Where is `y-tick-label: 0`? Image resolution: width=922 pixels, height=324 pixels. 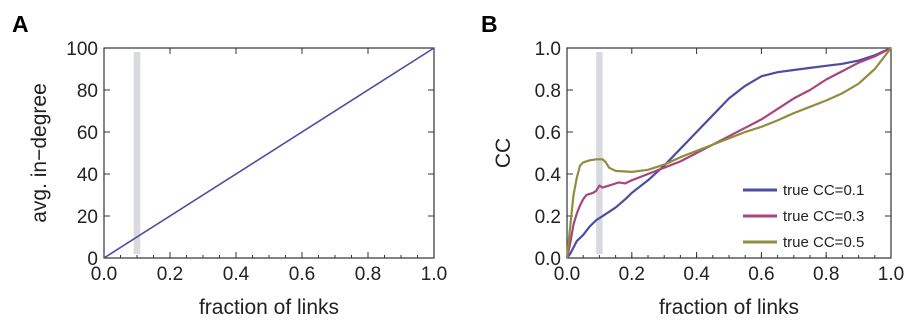 y-tick-label: 0 is located at coordinates (92, 259).